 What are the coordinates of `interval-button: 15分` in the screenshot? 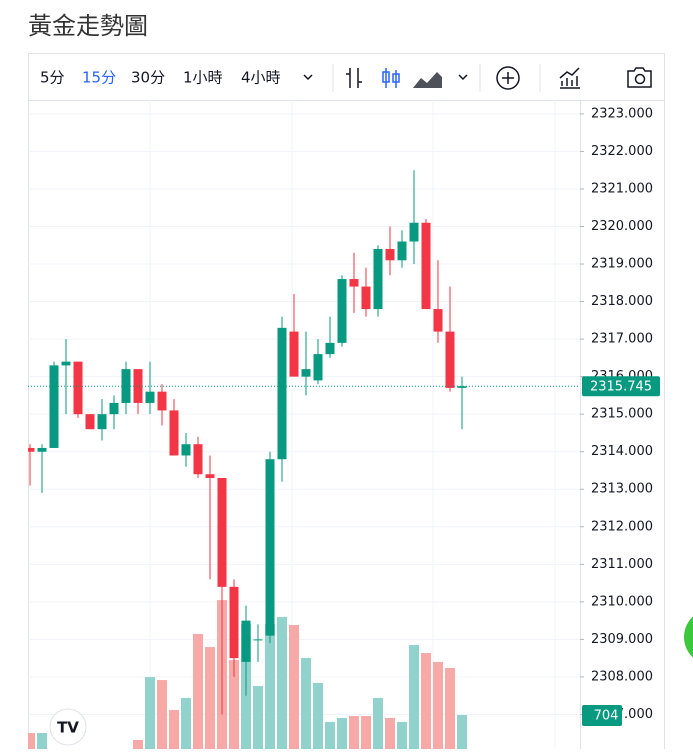 It's located at (99, 78).